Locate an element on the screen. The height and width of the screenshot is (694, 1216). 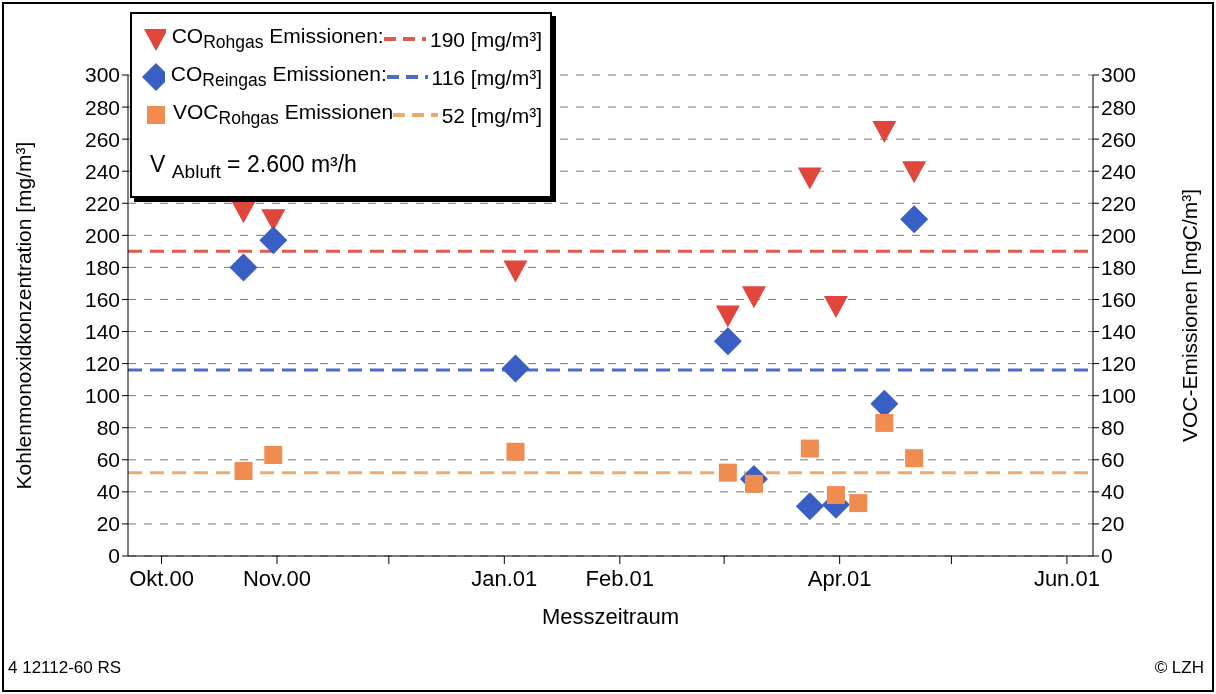
y-axis-title: Kohlenmonoxidkonzentration [mg/m³] is located at coordinates (24, 315).